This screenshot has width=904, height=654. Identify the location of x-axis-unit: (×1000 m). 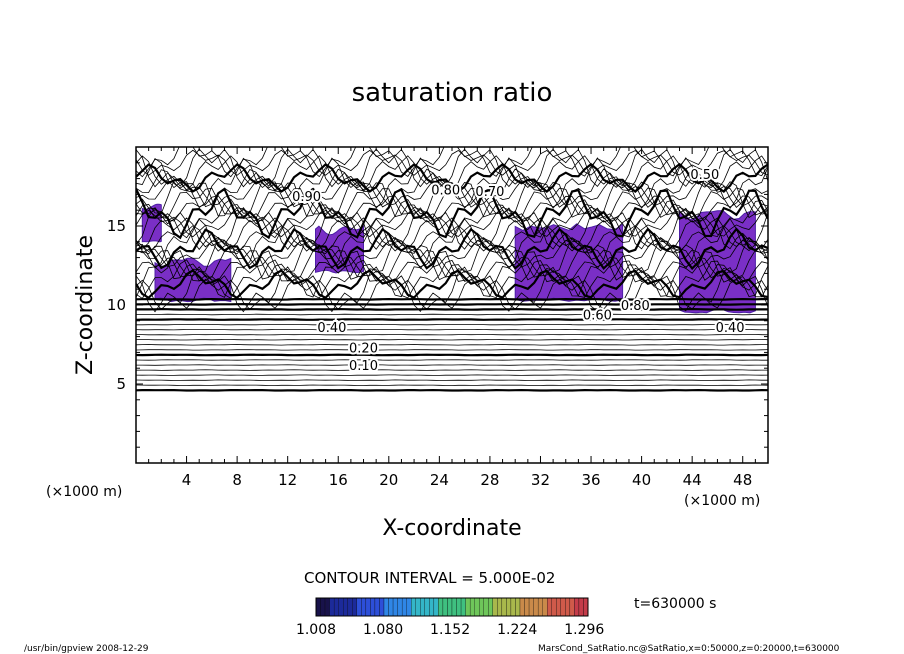
(722, 501).